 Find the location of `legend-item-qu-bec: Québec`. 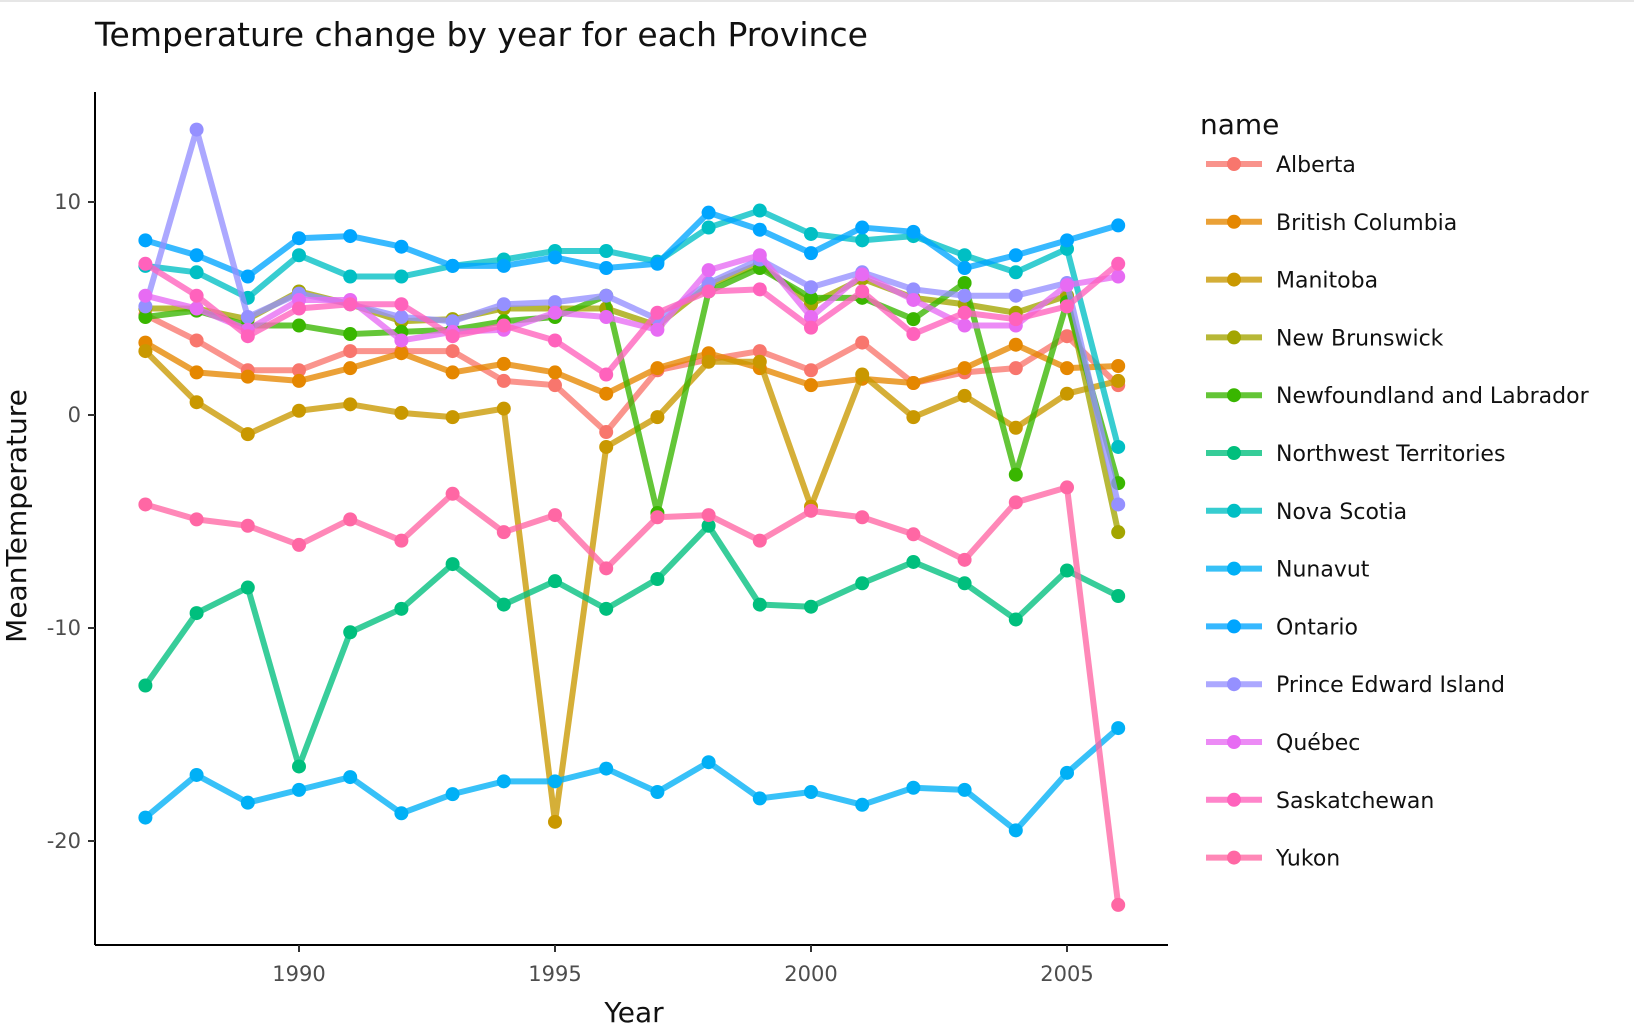

legend-item-qu-bec: Québec is located at coordinates (1283, 743).